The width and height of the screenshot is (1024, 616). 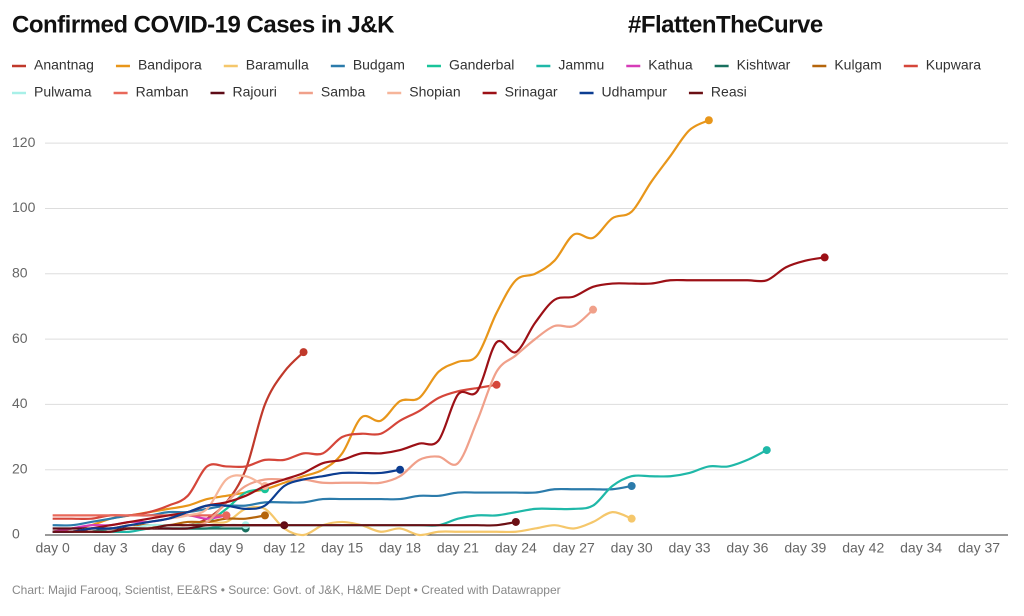 What do you see at coordinates (581, 65) in the screenshot?
I see `legend-label: Jammu` at bounding box center [581, 65].